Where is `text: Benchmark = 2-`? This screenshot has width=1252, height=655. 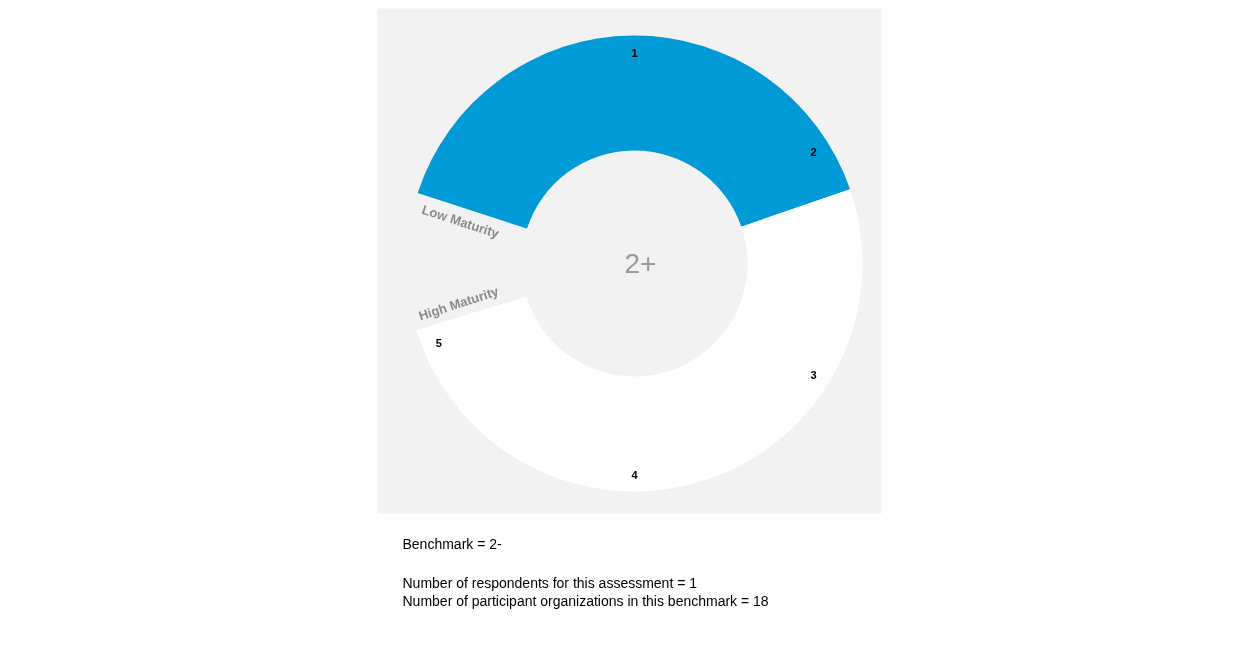 text: Benchmark = 2- is located at coordinates (452, 543).